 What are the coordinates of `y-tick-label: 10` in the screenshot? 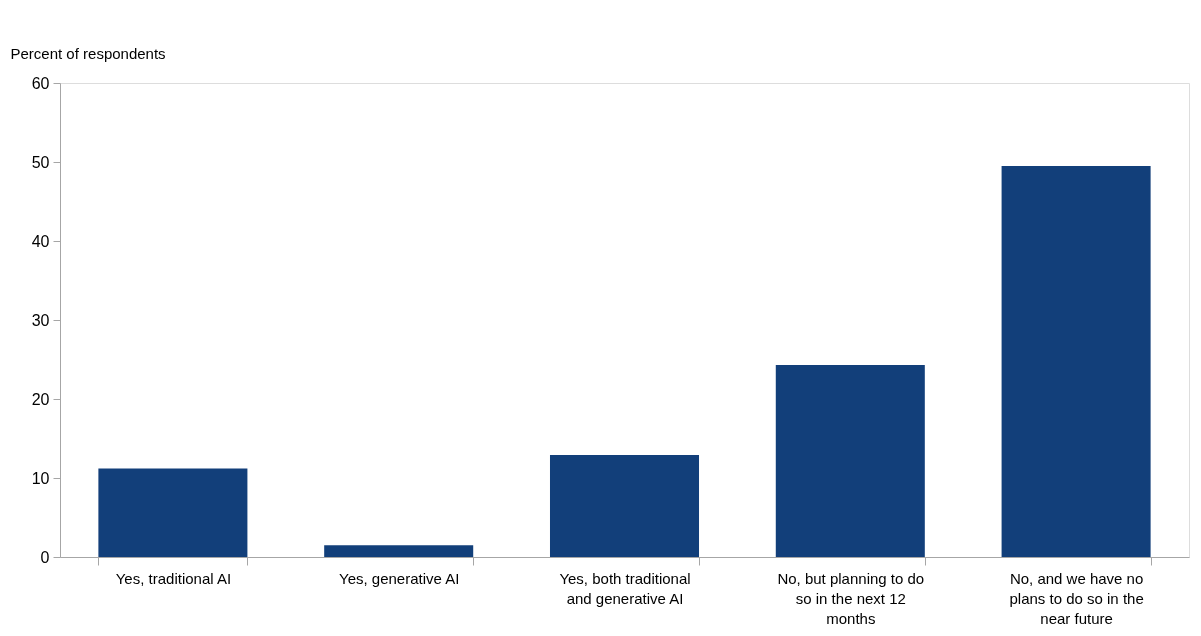 It's located at (40, 478).